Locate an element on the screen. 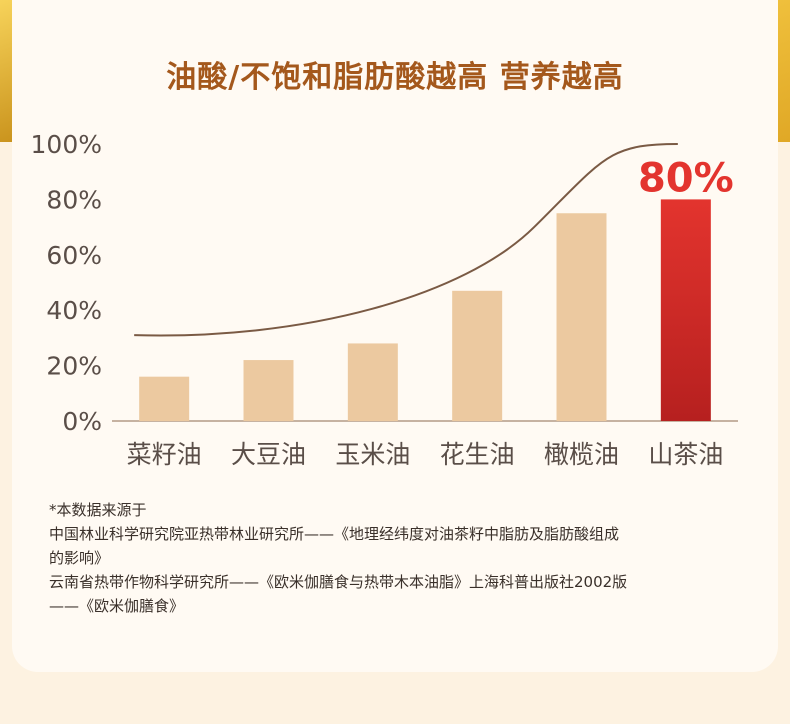 The height and width of the screenshot is (724, 790). x-tick-label: 山茶油 is located at coordinates (685, 454).